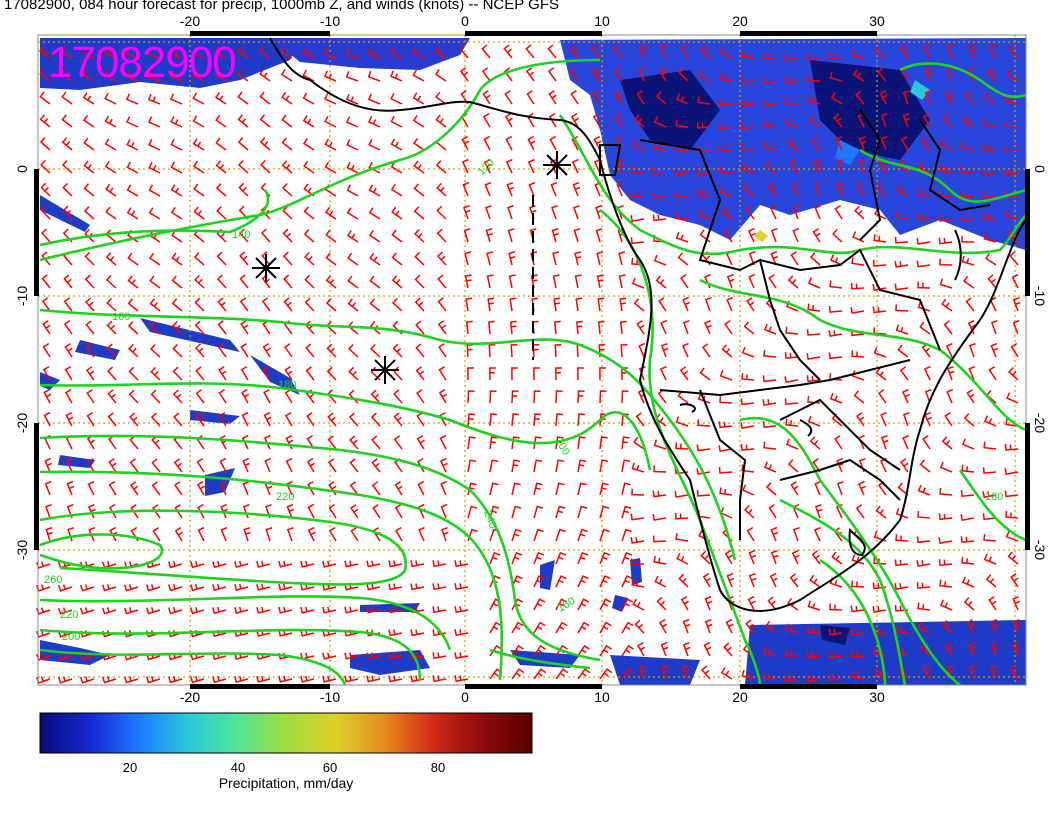 This screenshot has height=816, width=1056. Describe the element at coordinates (22, 550) in the screenshot. I see `lat-tick-left: -30` at that location.